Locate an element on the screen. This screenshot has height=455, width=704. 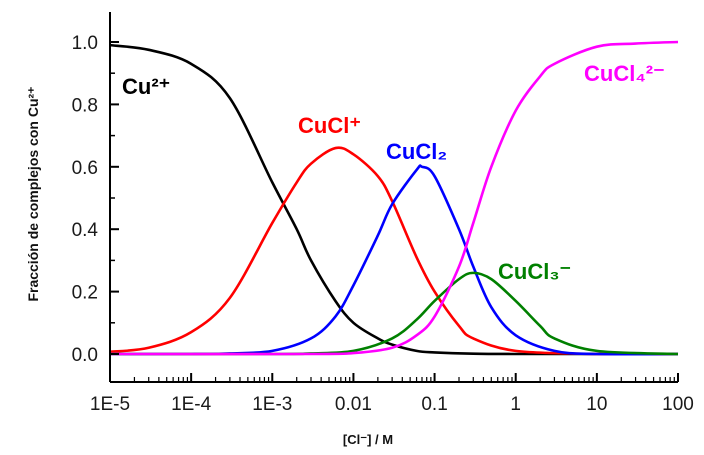
x-tick-label: 0.1 is located at coordinates (434, 404).